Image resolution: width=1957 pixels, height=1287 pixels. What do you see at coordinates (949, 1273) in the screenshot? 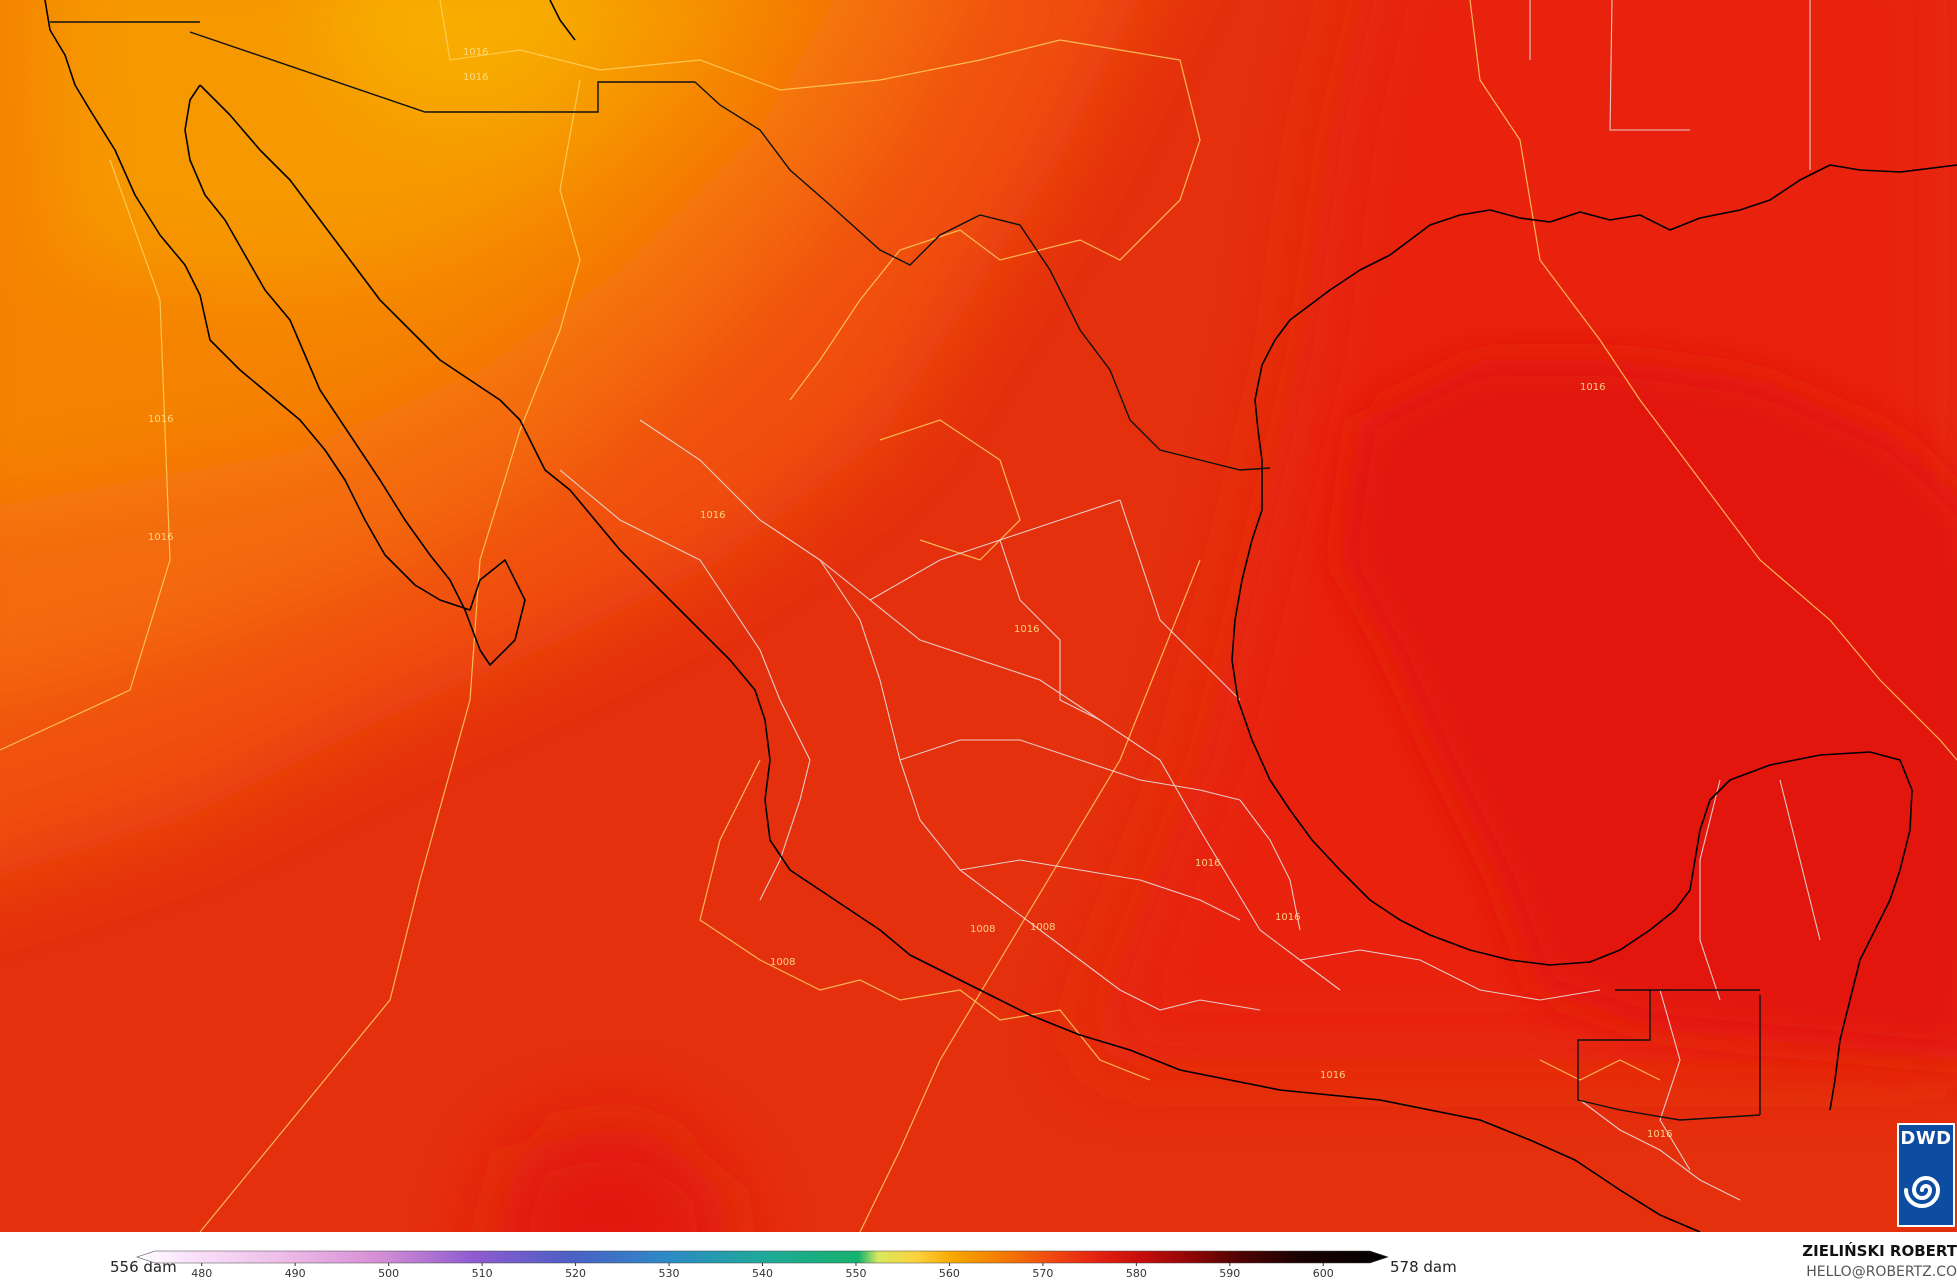
I see `legend-tick-label: 560` at bounding box center [949, 1273].